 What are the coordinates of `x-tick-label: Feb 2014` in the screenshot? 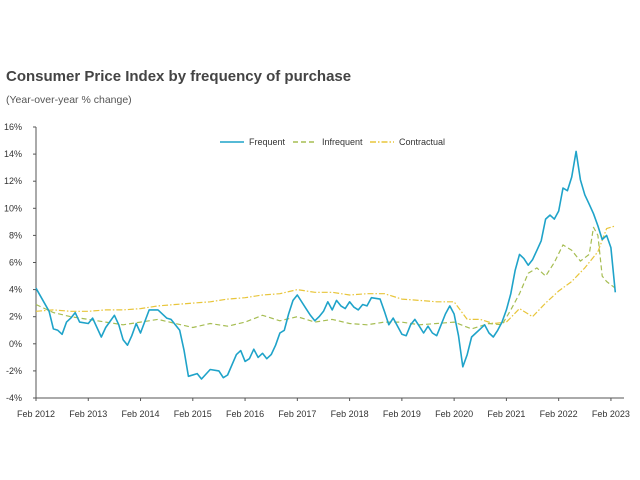 It's located at (141, 414).